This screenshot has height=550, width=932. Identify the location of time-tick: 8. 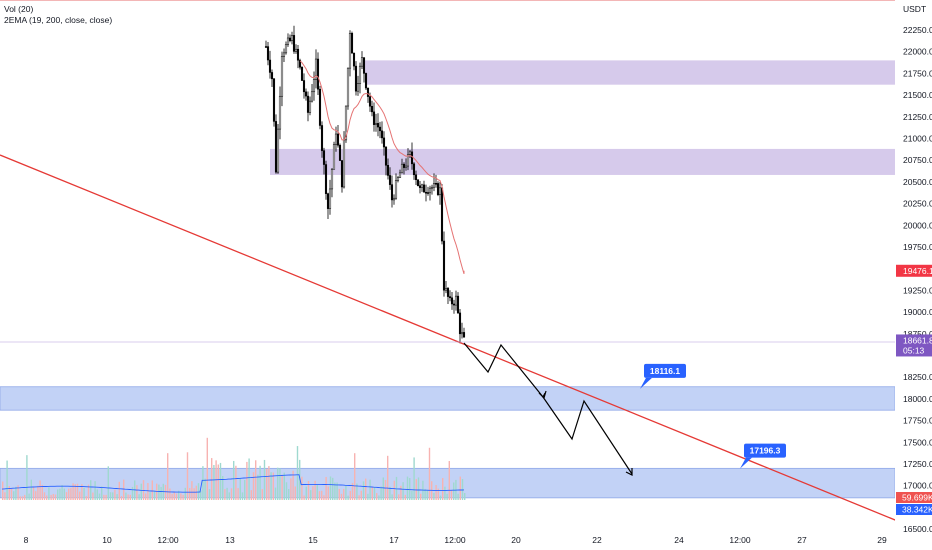
(26, 540).